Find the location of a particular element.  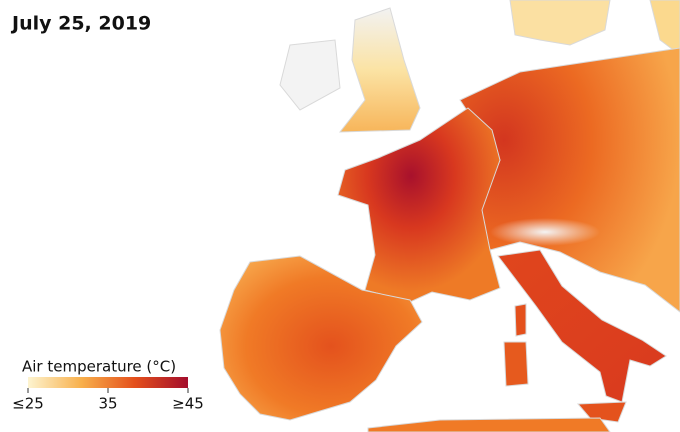

legend-title: Air temperature (°C) is located at coordinates (99, 367).